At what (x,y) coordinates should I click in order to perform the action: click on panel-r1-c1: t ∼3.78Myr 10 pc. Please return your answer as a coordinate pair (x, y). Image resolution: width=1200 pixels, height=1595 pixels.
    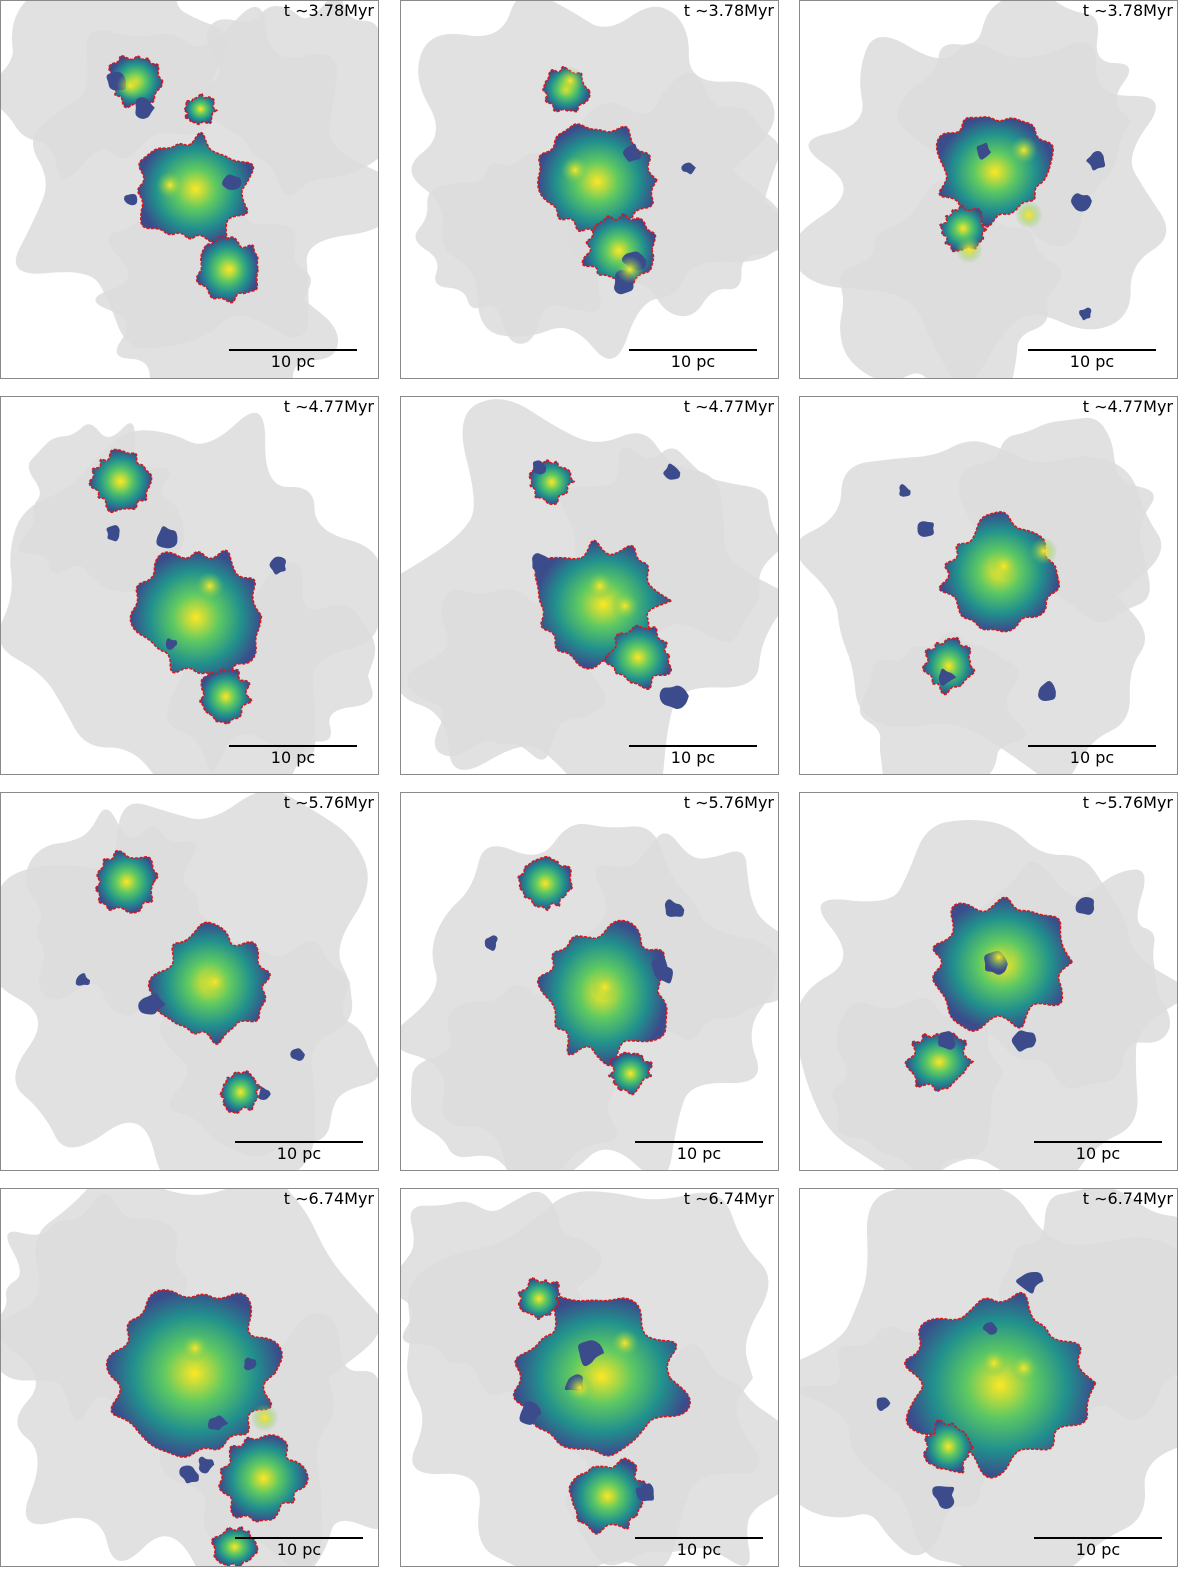
    Looking at the image, I should click on (189, 189).